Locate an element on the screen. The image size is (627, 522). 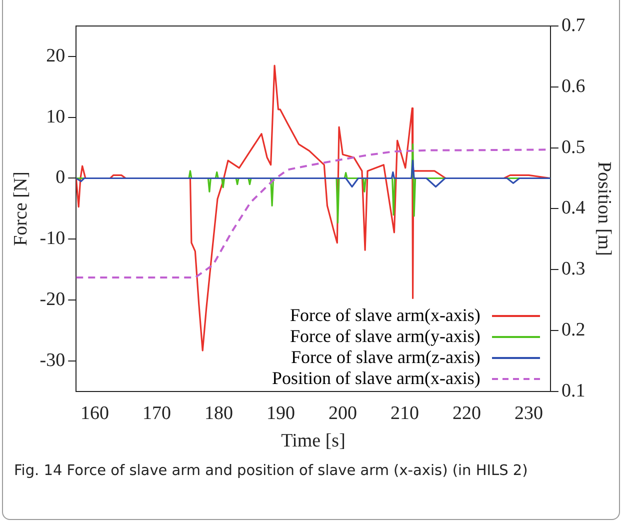
y2-tick-label: 0.2 is located at coordinates (573, 329).